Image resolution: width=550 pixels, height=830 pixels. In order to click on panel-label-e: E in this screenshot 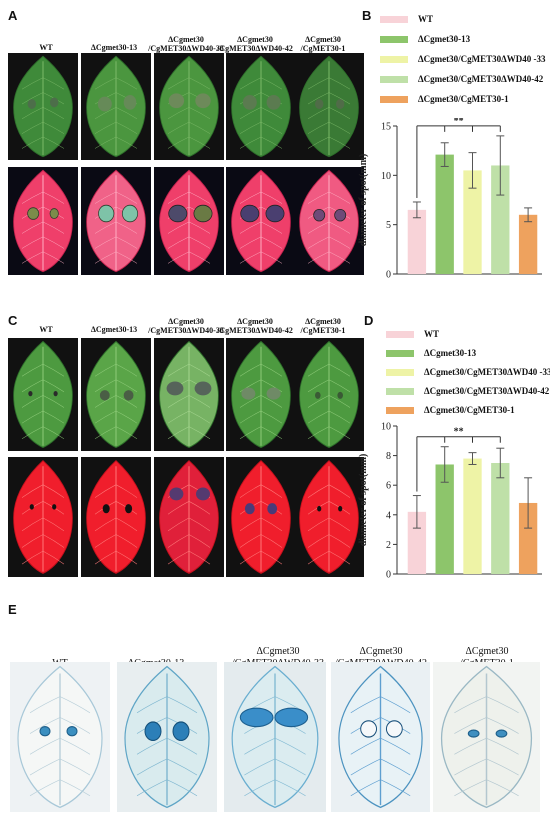, I will do `click(12, 609)`.